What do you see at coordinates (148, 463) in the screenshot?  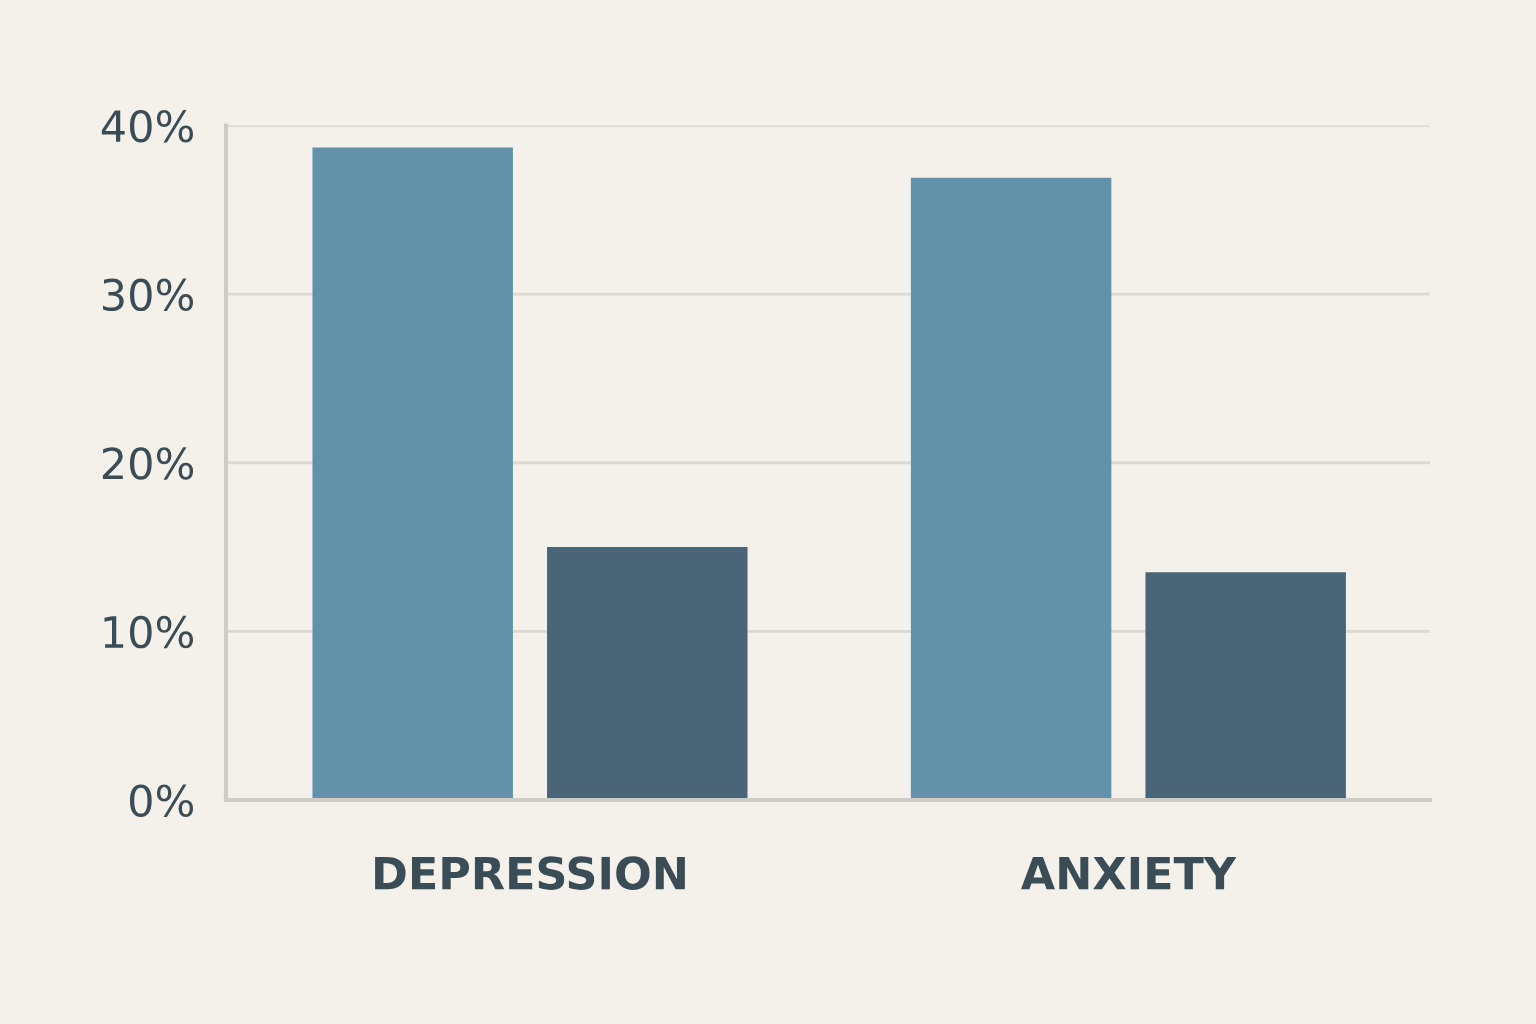 I see `y-tick-label: 20%` at bounding box center [148, 463].